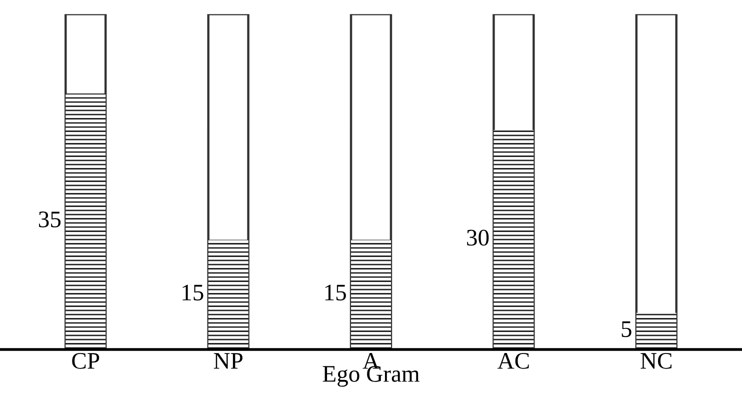 The width and height of the screenshot is (742, 404). Describe the element at coordinates (228, 361) in the screenshot. I see `x-tick-label: NP` at that location.